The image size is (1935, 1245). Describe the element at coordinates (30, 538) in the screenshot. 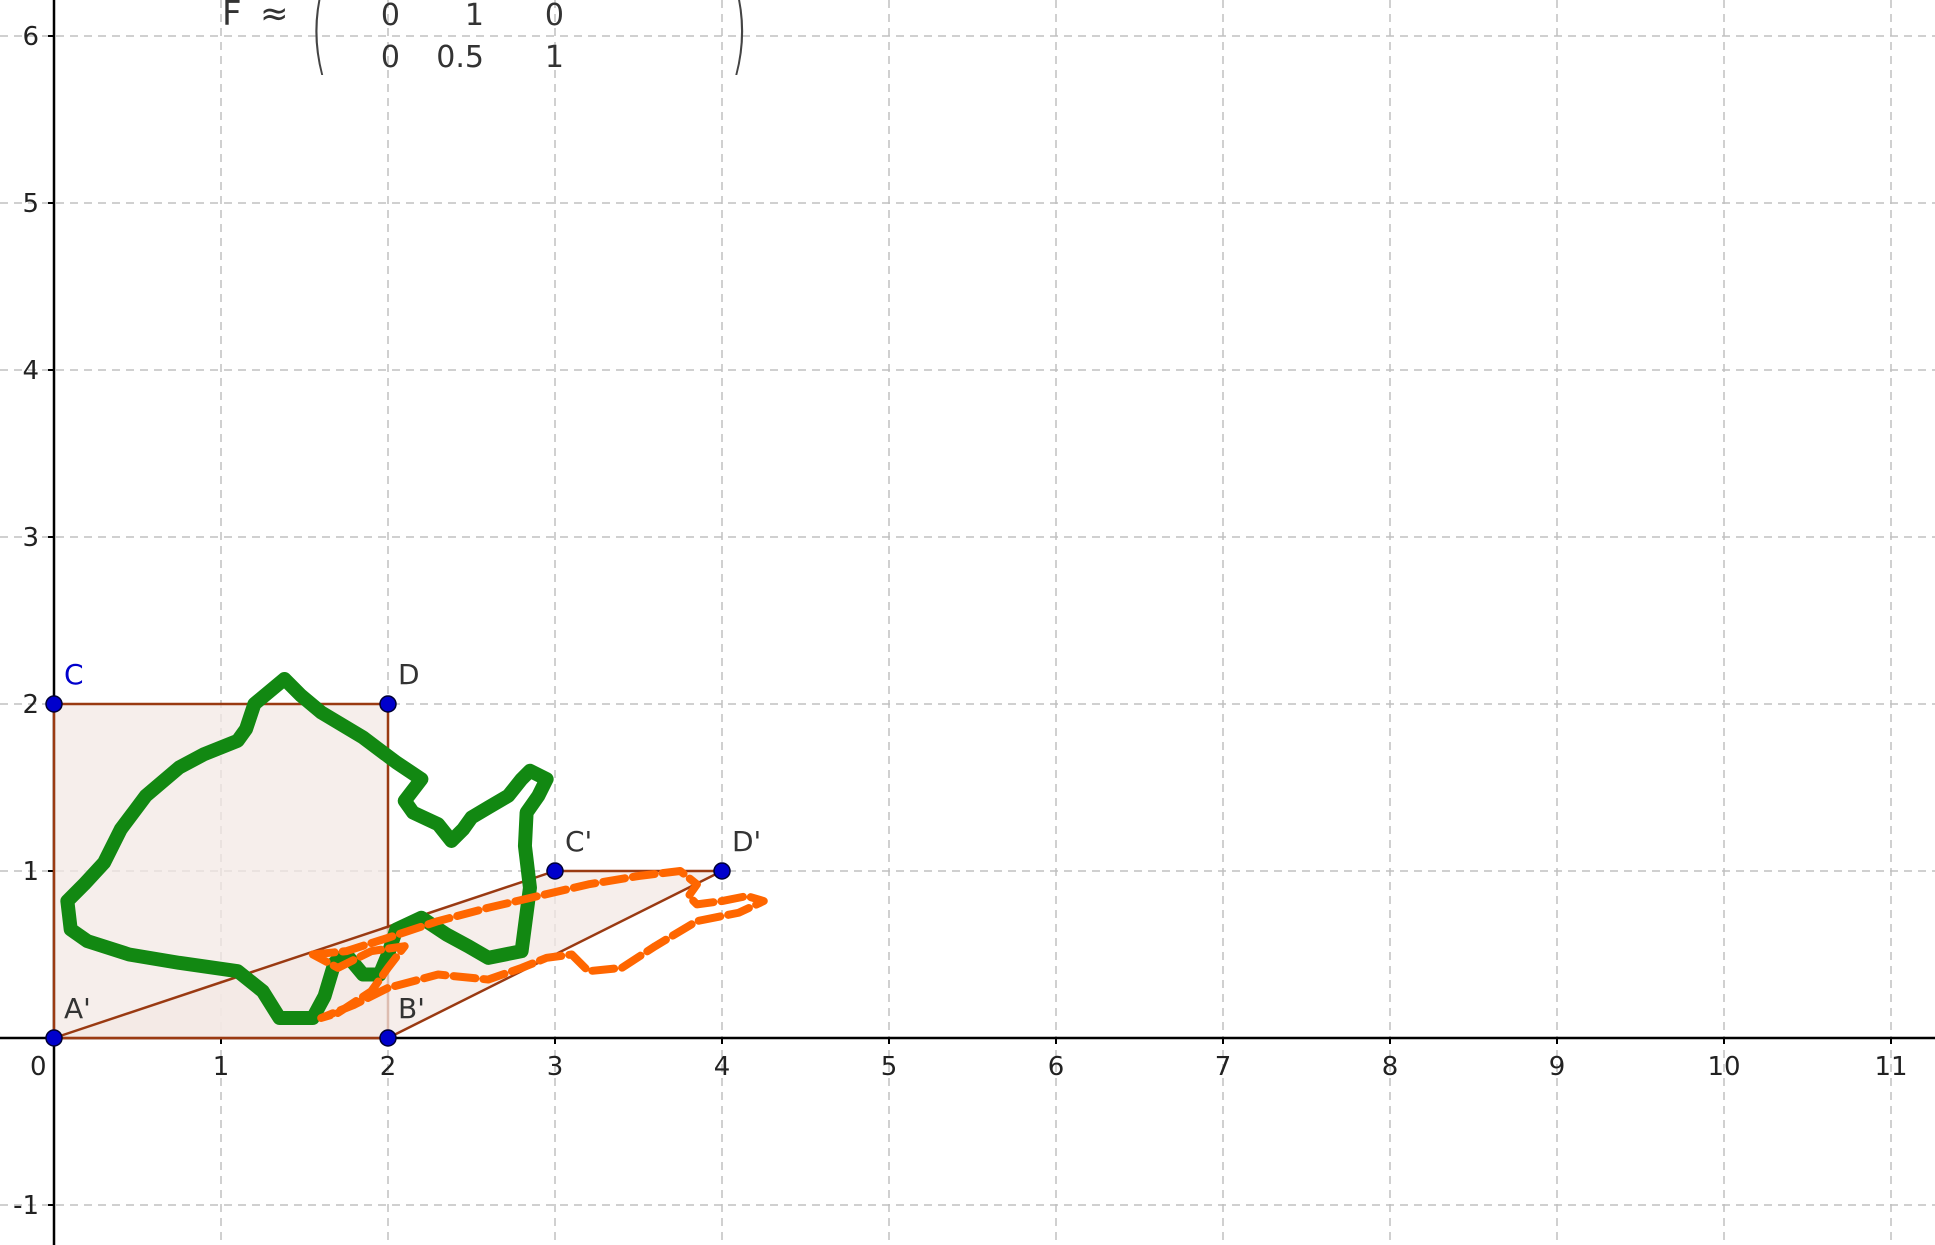

I see `y-tick-label: 3` at that location.